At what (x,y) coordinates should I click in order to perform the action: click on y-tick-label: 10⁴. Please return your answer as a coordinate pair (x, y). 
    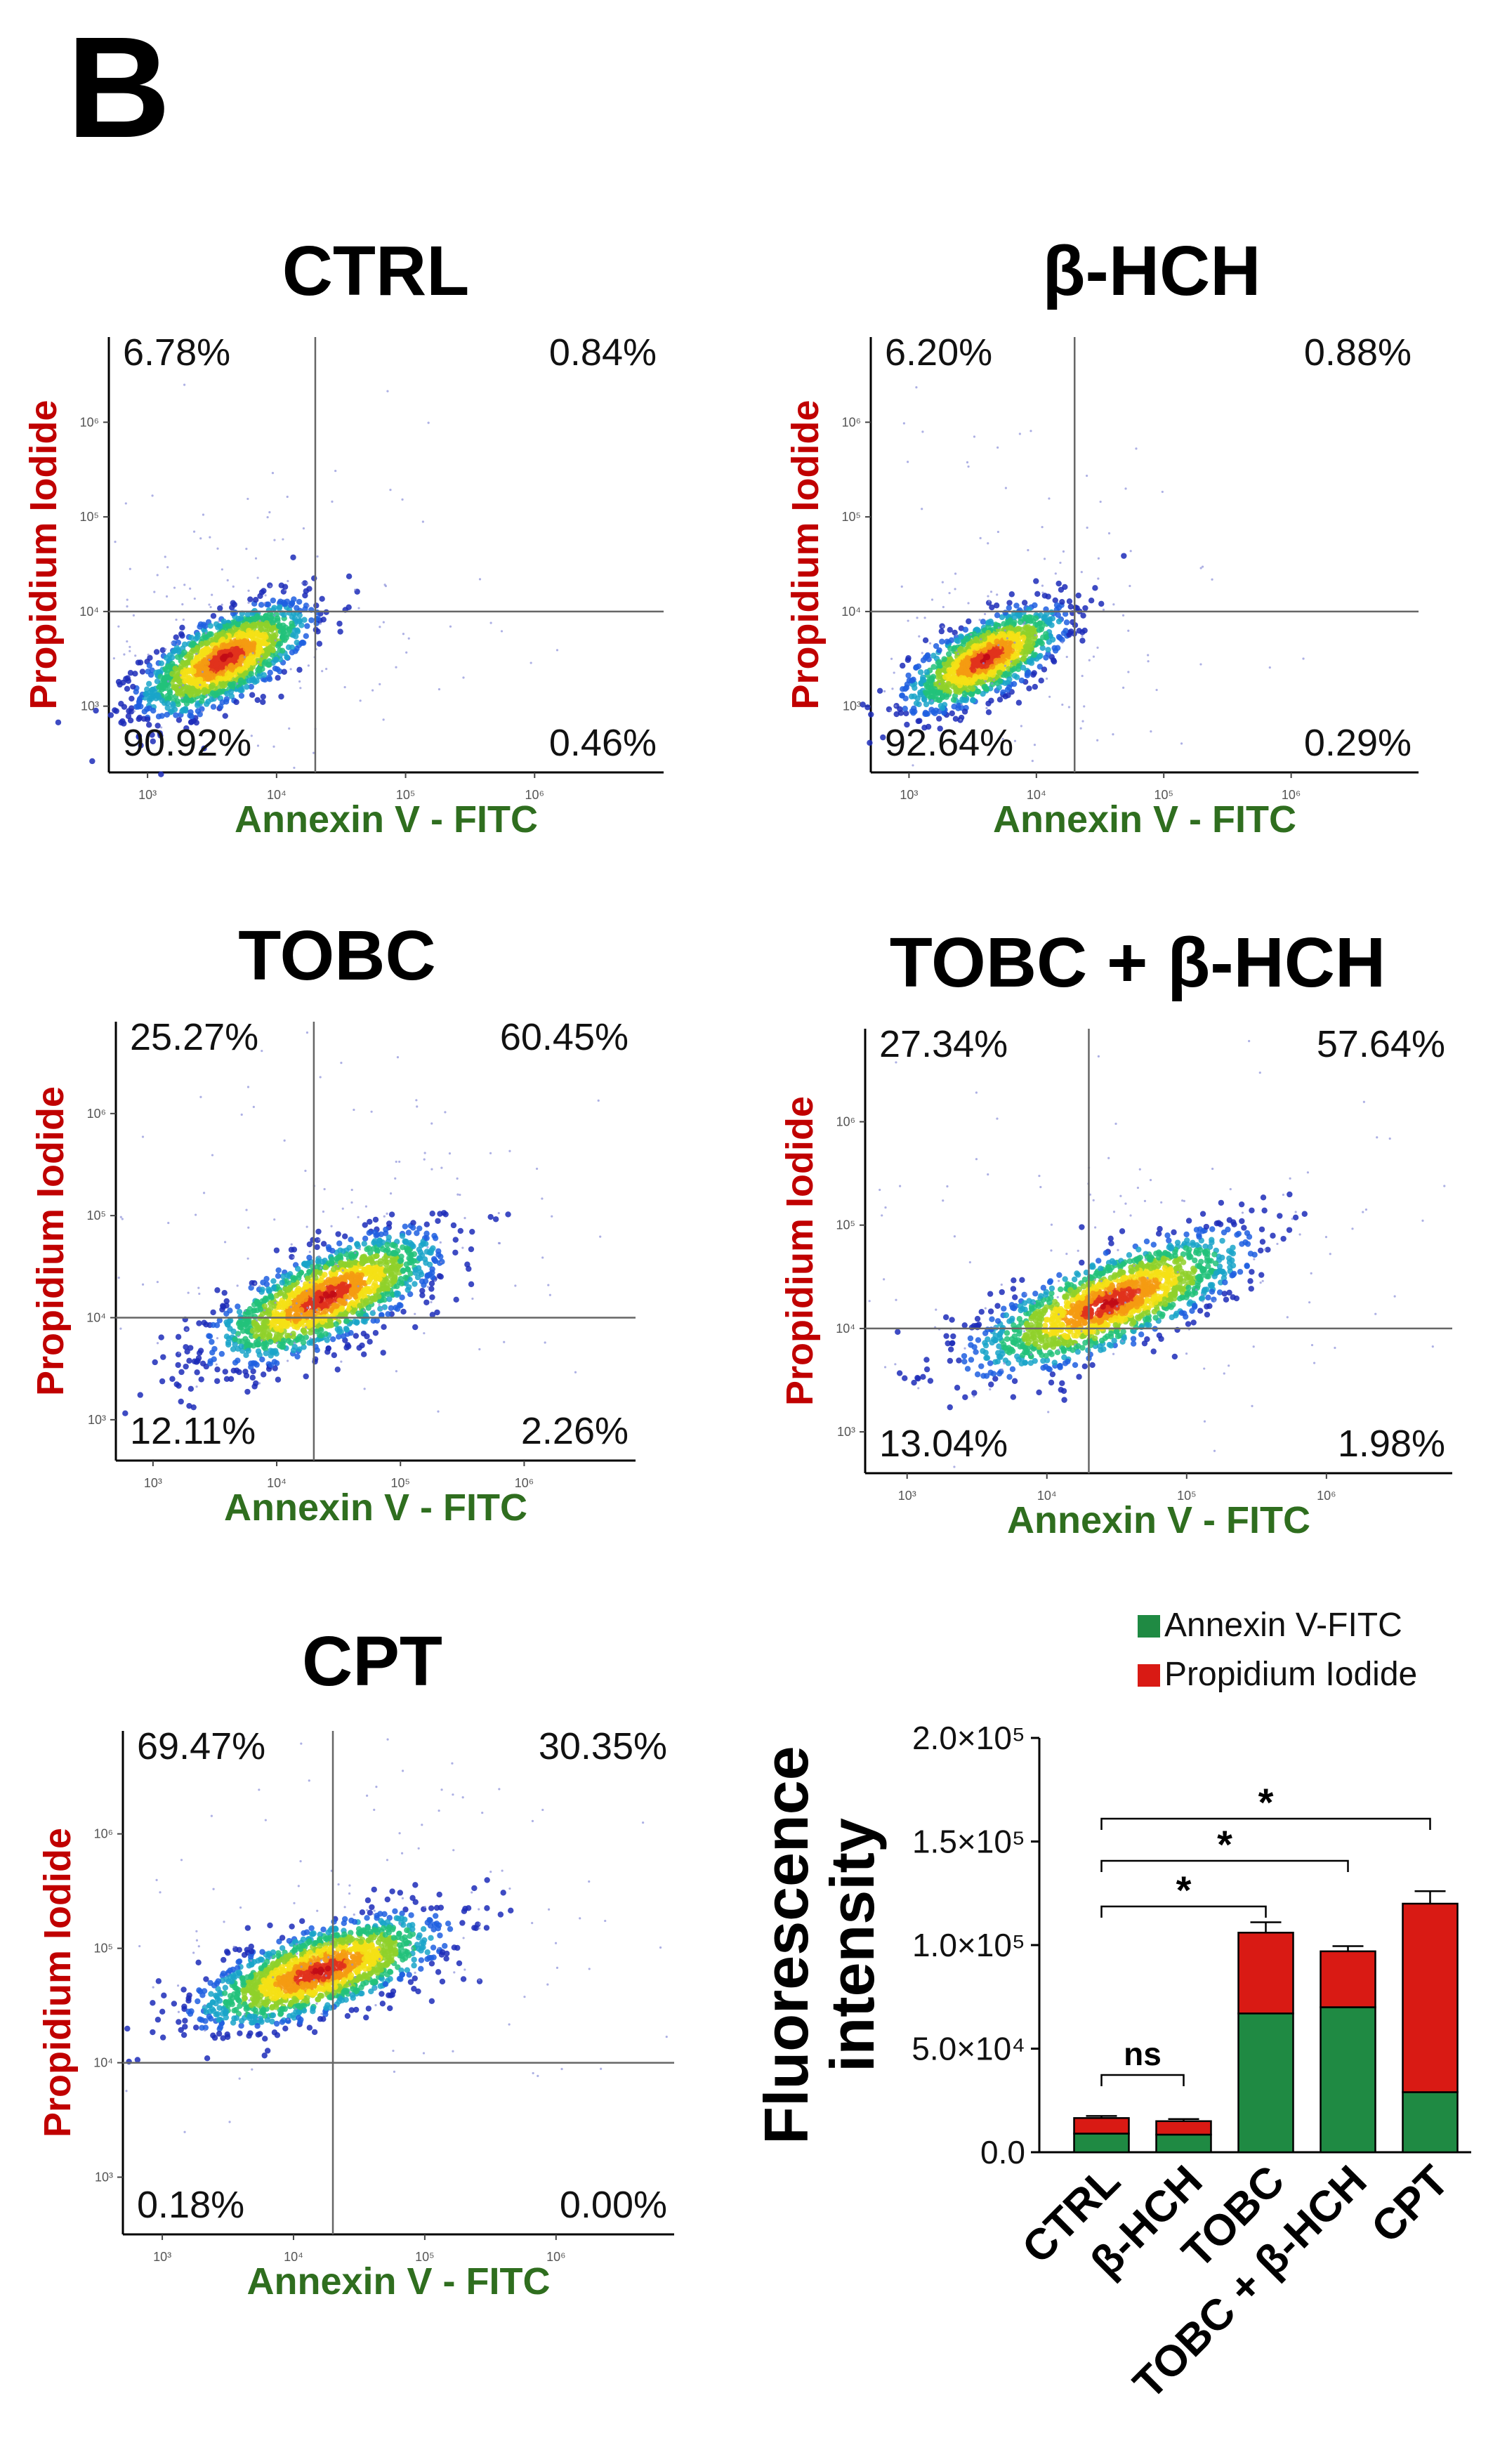
    Looking at the image, I should click on (96, 1318).